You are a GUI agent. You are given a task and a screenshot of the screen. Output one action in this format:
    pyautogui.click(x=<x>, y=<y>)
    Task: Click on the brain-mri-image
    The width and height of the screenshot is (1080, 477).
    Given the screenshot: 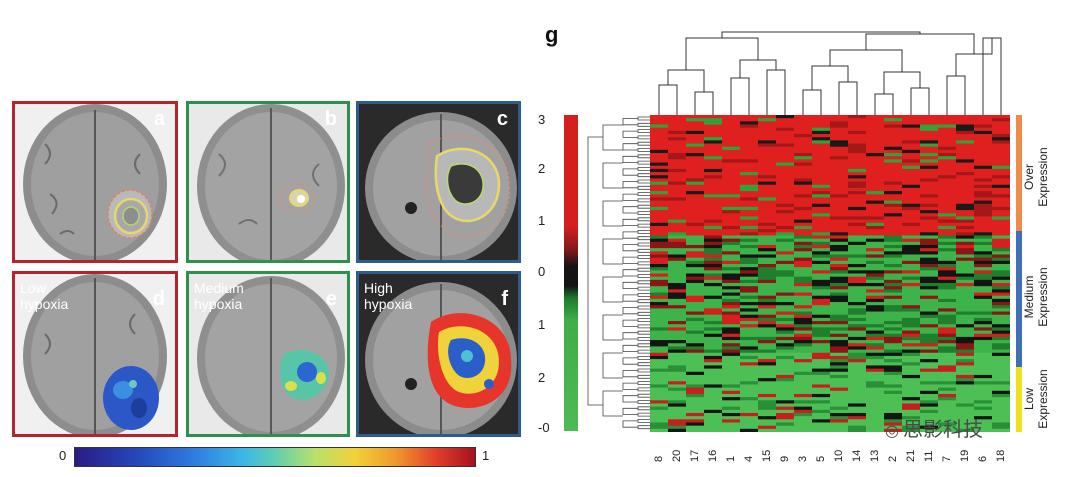 What is the action you would take?
    pyautogui.click(x=95, y=182)
    